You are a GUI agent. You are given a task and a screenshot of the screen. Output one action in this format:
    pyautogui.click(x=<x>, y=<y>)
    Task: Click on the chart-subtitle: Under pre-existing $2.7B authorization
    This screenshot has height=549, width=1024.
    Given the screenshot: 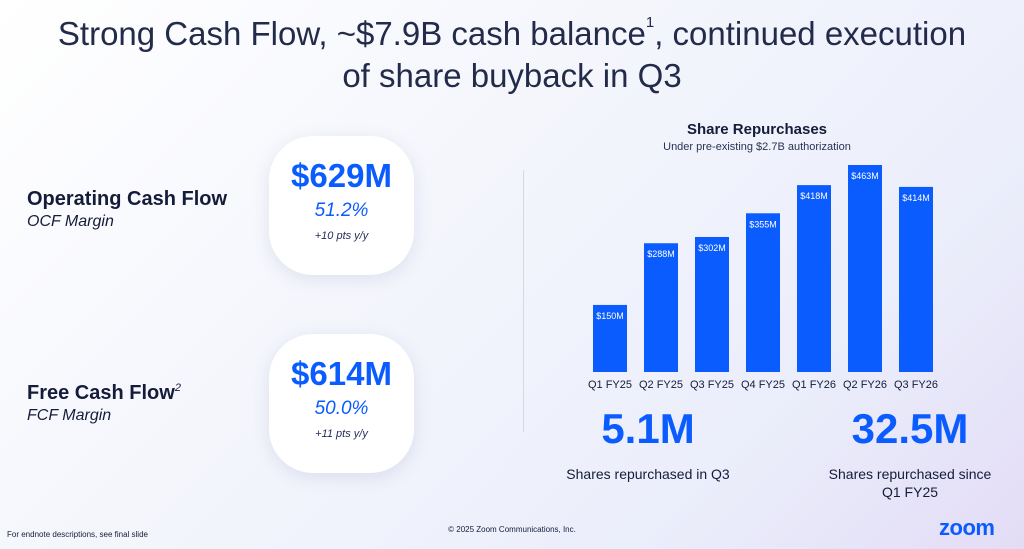 What is the action you would take?
    pyautogui.click(x=757, y=147)
    